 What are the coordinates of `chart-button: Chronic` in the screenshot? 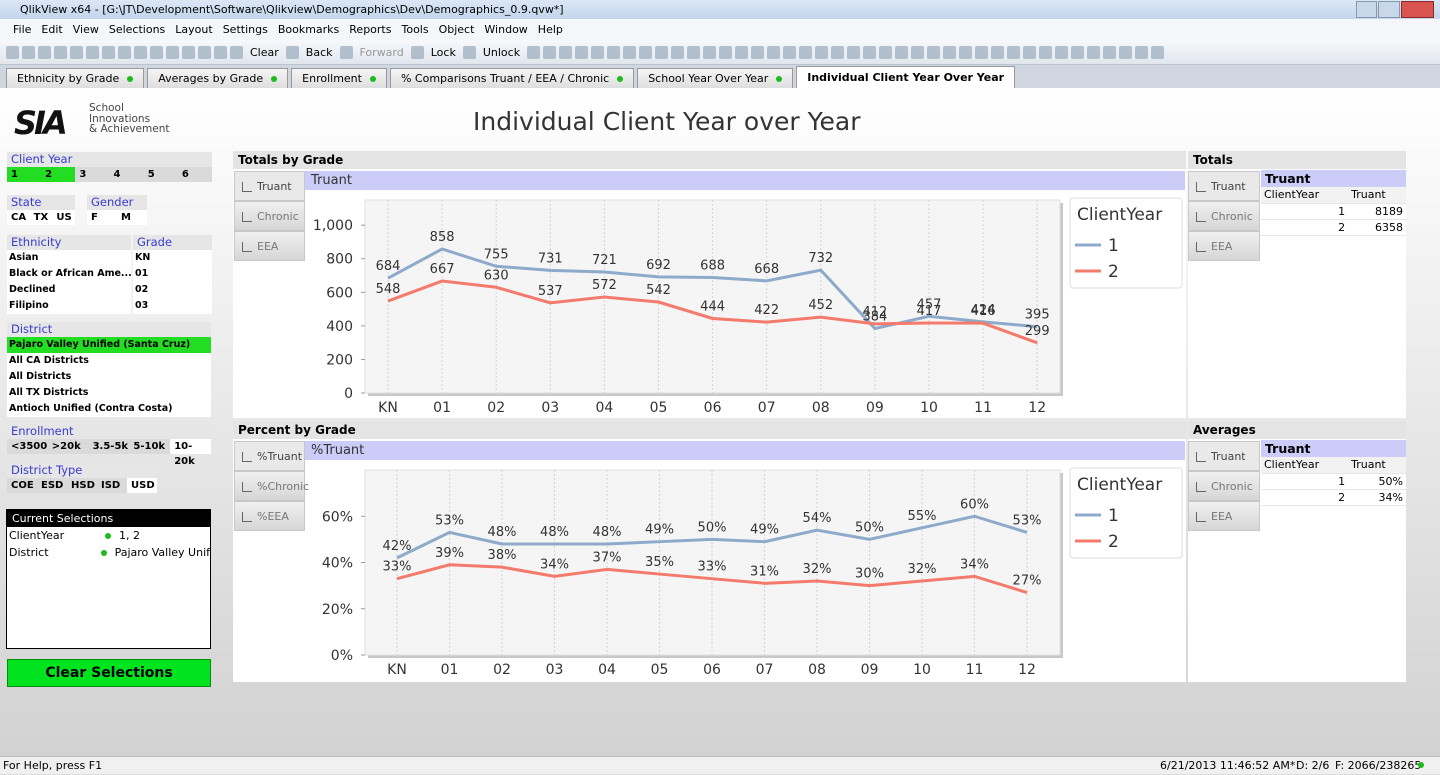 It's located at (269, 216).